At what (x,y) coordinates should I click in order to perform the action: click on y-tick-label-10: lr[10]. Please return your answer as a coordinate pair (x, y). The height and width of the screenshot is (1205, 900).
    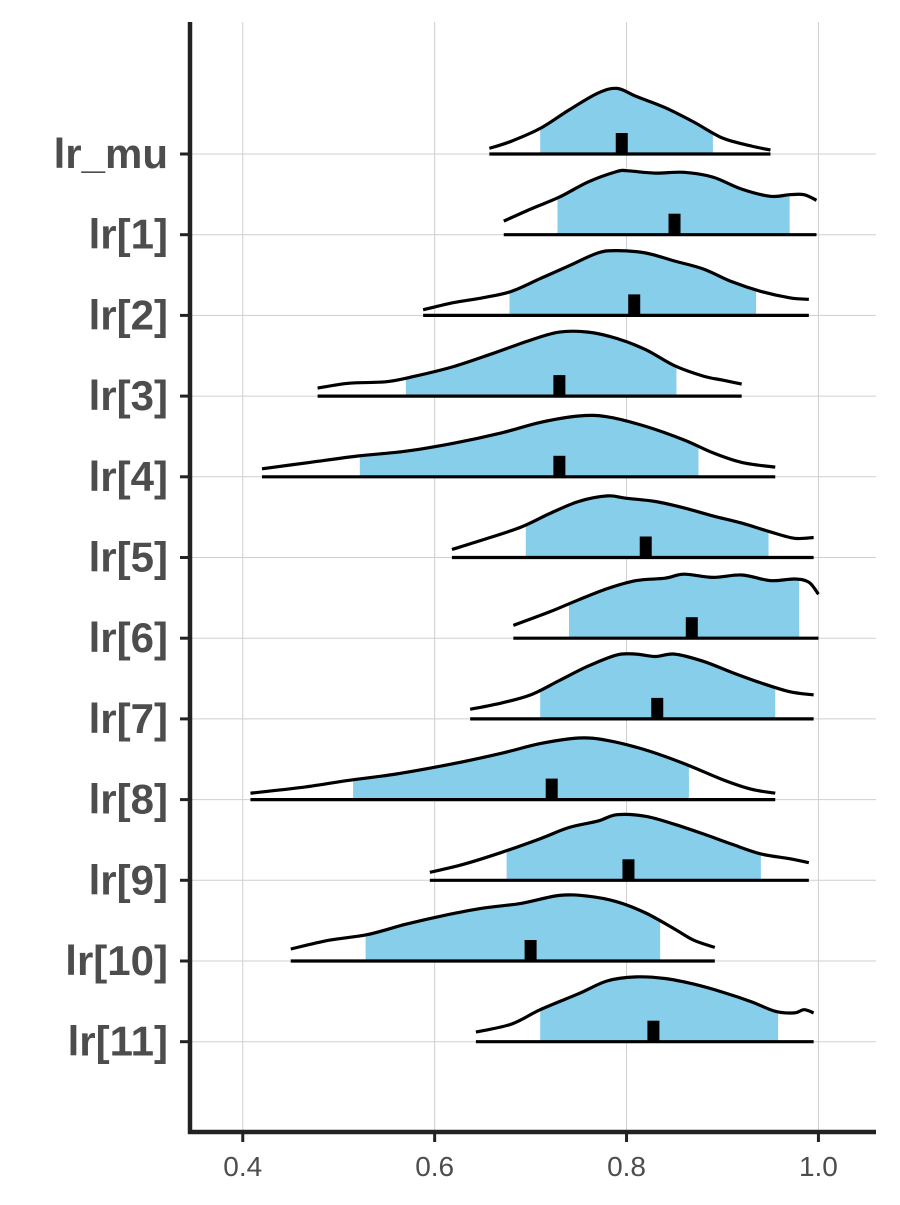
    Looking at the image, I should click on (116, 960).